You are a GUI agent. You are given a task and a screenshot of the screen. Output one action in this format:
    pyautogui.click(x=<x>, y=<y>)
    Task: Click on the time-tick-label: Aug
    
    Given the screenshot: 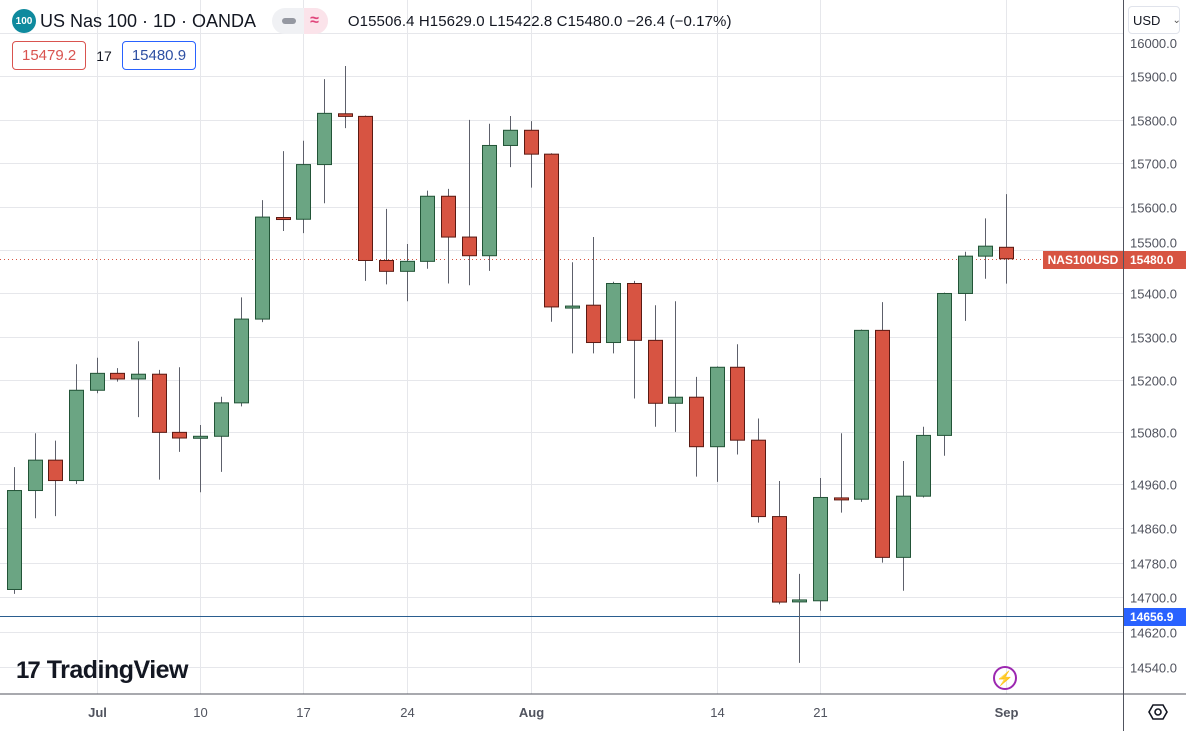 What is the action you would take?
    pyautogui.click(x=531, y=712)
    